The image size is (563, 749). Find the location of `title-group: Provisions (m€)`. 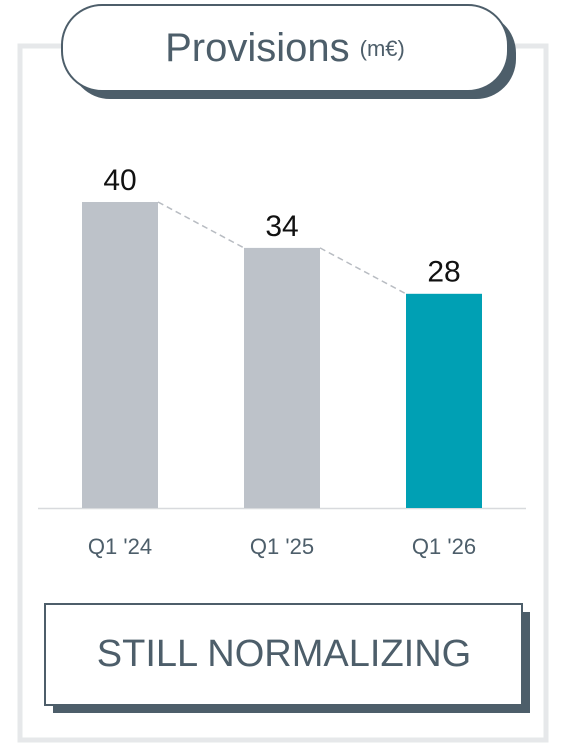

title-group: Provisions (m€) is located at coordinates (285, 48).